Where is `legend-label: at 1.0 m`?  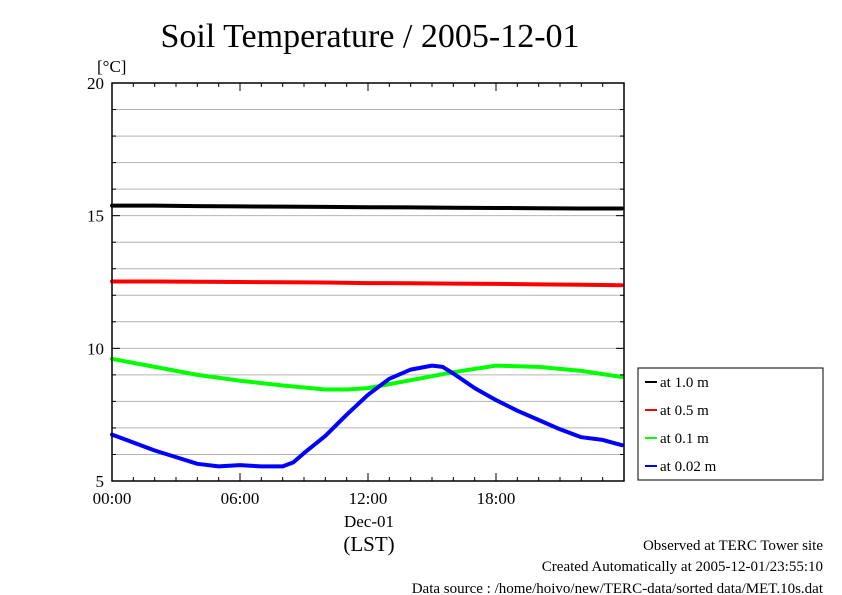
legend-label: at 1.0 m is located at coordinates (684, 383).